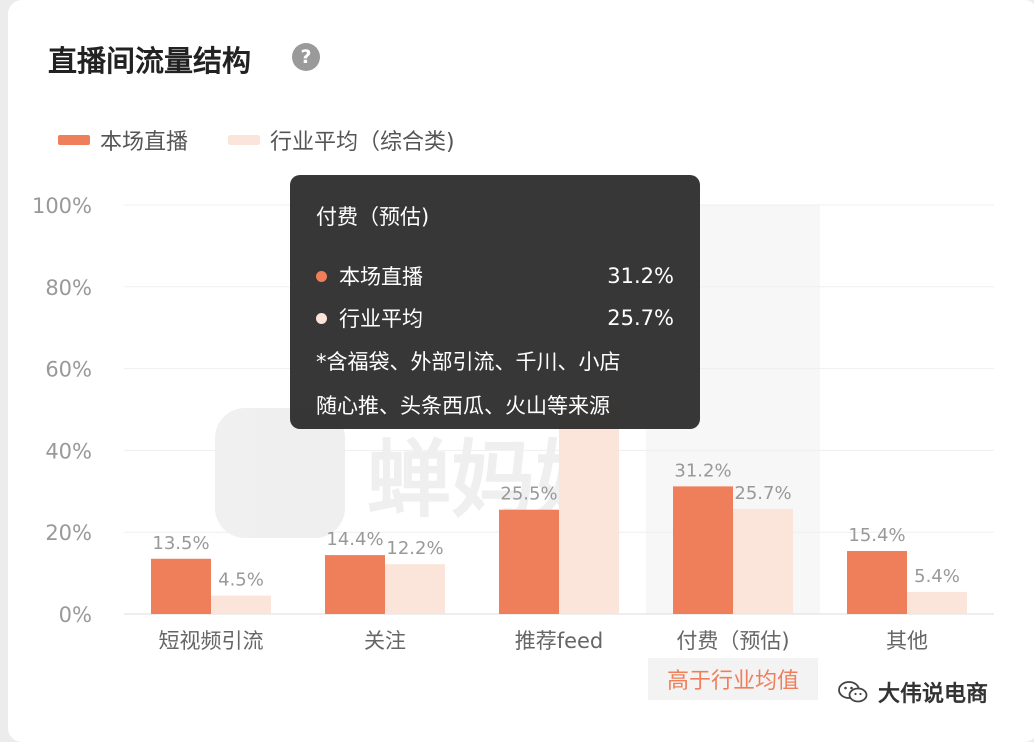 This screenshot has height=742, width=1034. I want to click on brand: 大伟说电商, so click(913, 692).